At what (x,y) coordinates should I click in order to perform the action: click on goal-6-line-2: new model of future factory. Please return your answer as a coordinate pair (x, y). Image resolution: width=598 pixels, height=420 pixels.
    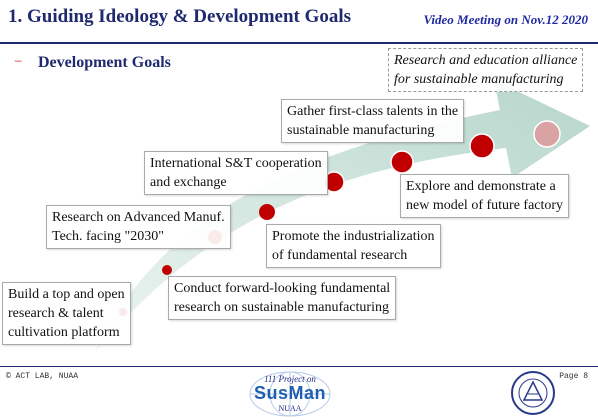
    Looking at the image, I should click on (485, 205).